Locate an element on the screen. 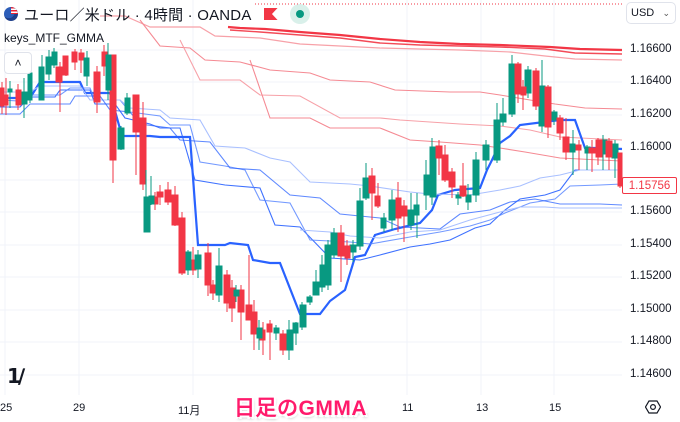 This screenshot has height=422, width=680. time-tick: 13 is located at coordinates (482, 408).